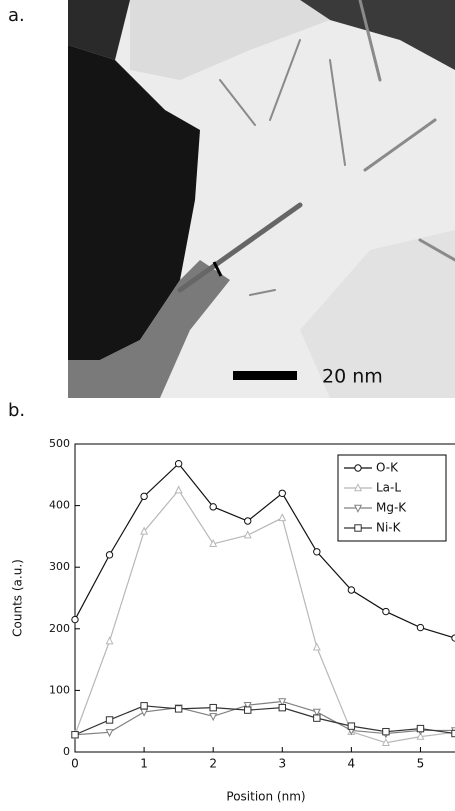  I want to click on y-tick-label: 500, so click(59, 443).